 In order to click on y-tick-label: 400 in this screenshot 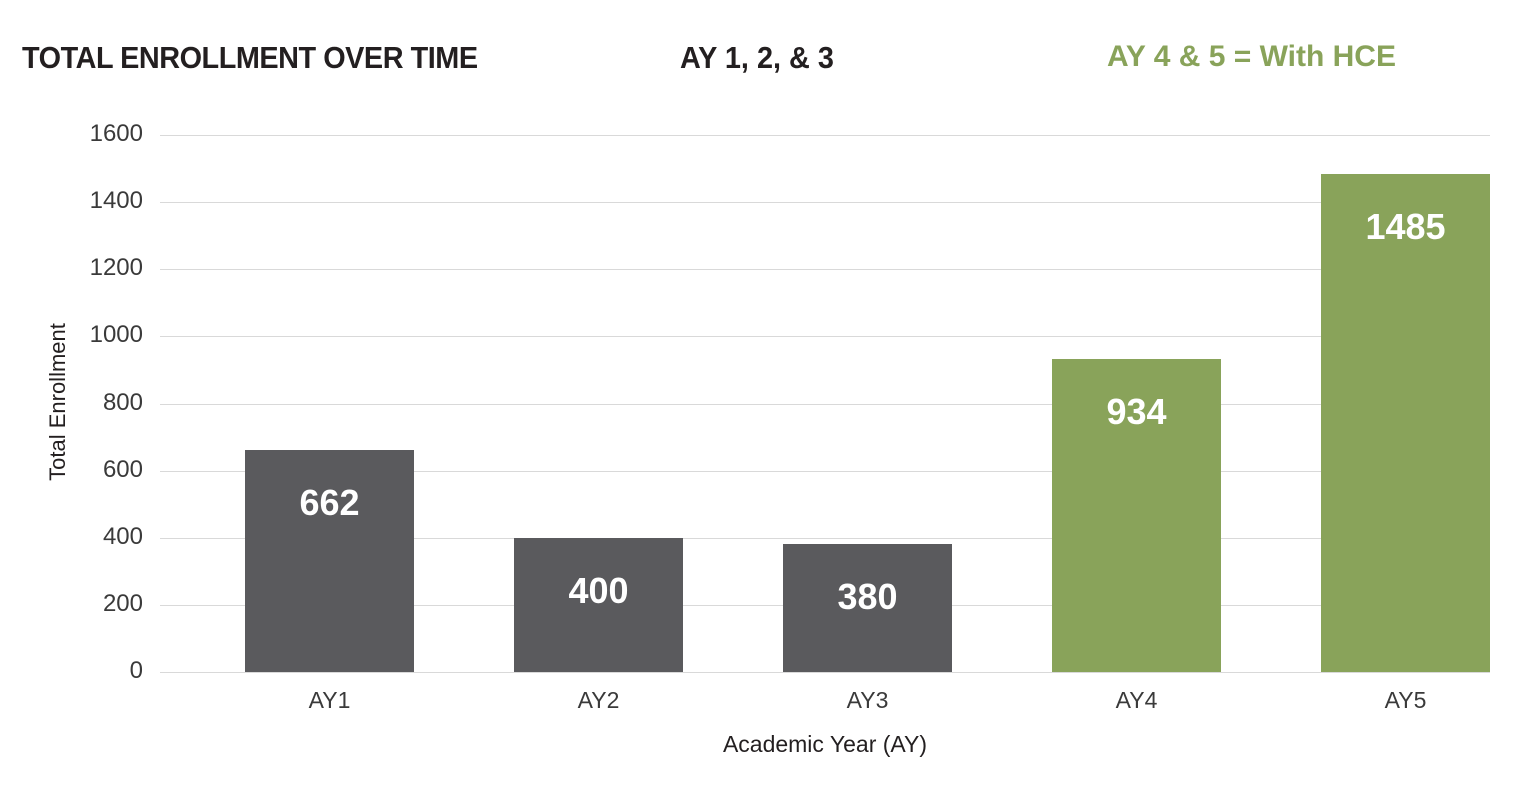, I will do `click(122, 536)`.